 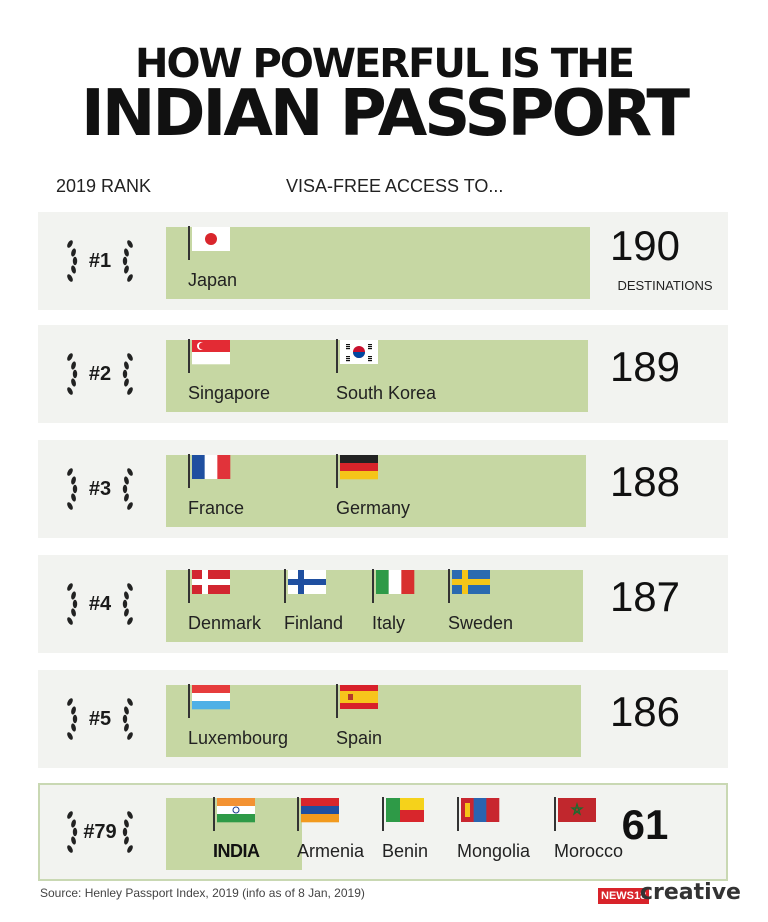 I want to click on country-name: Mongolia, so click(x=494, y=851).